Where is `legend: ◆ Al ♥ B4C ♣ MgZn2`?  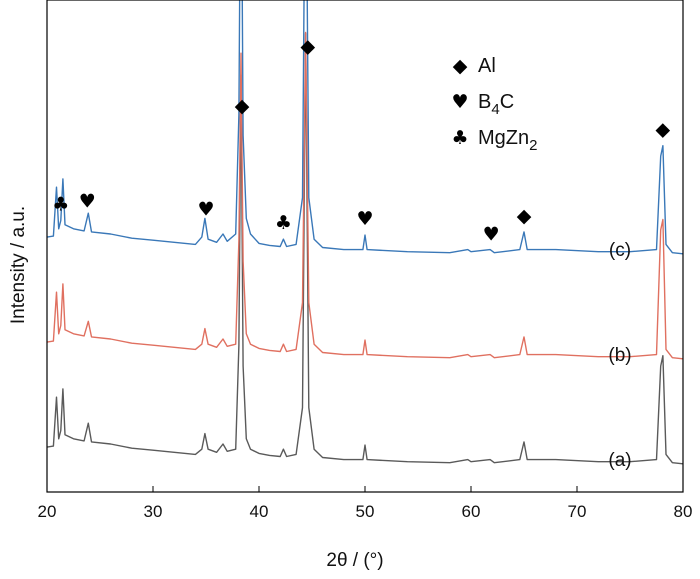
legend: ◆ Al ♥ B4C ♣ MgZn2 is located at coordinates (494, 104).